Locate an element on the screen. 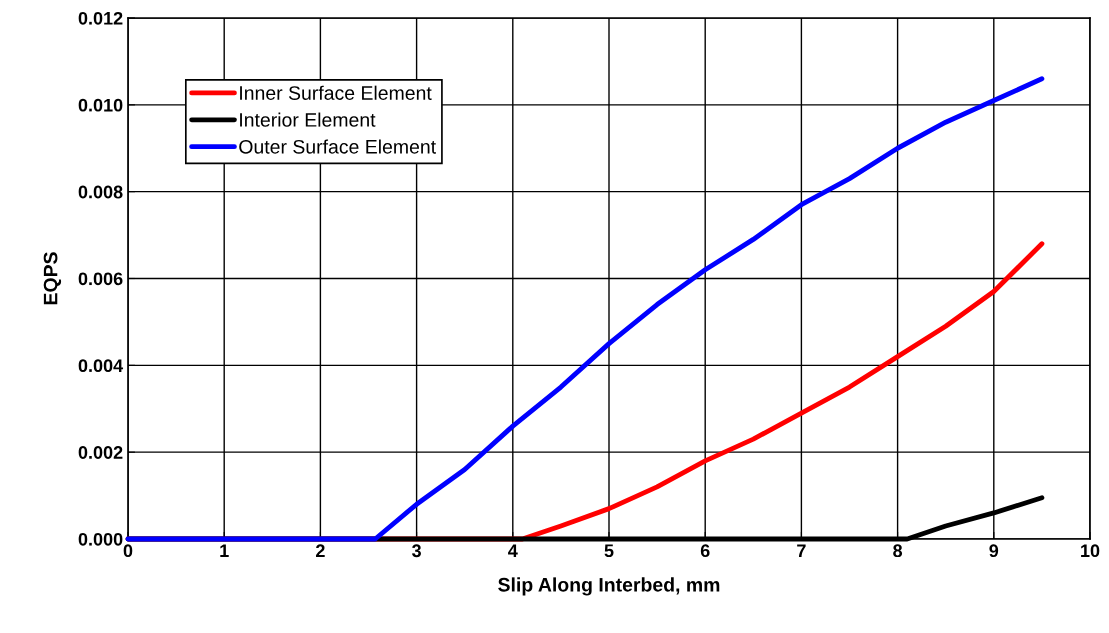 Image resolution: width=1109 pixels, height=633 pixels. y-tick-label: 0.000 is located at coordinates (100, 539).